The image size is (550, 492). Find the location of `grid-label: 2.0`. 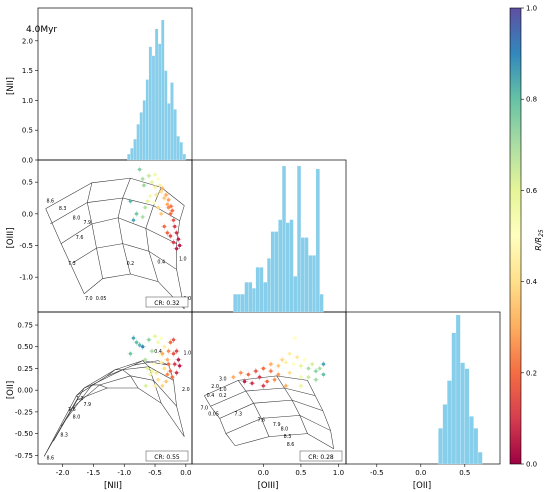

grid-label: 2.0 is located at coordinates (215, 387).